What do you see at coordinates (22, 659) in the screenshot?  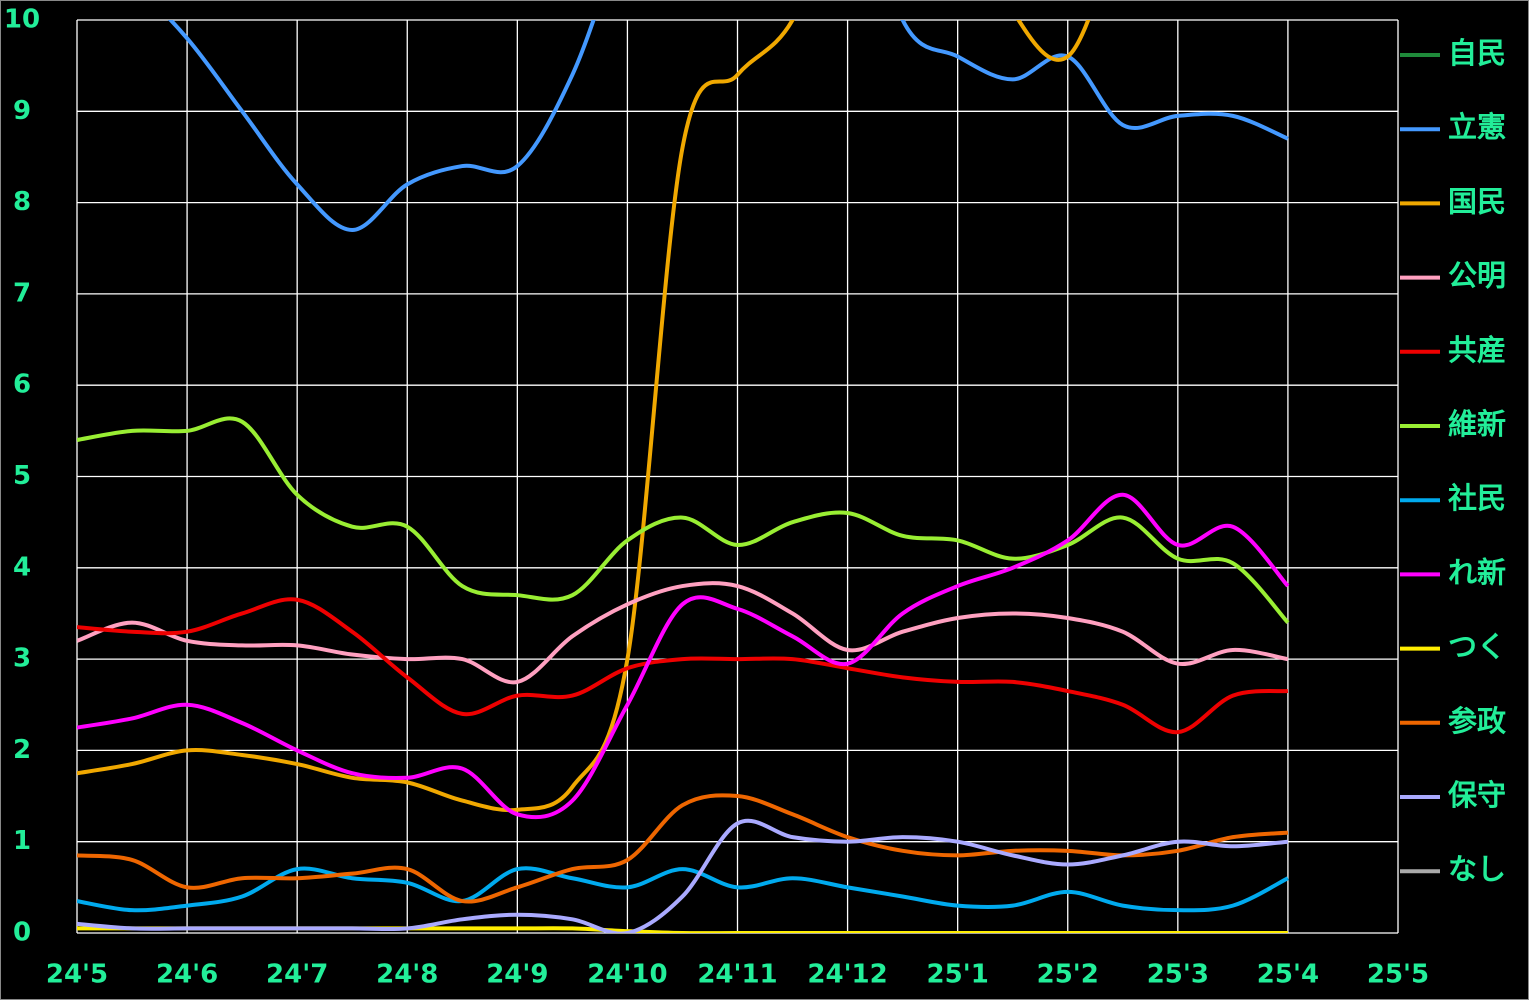 I see `y-tick-label: 3` at bounding box center [22, 659].